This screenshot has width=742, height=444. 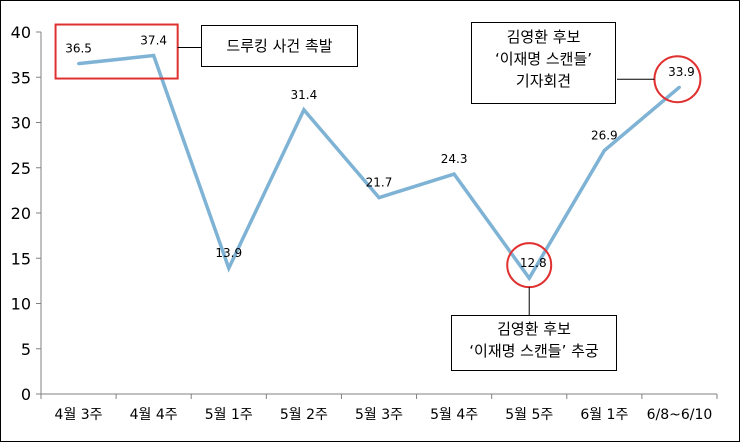 What do you see at coordinates (680, 415) in the screenshot?
I see `x-tick-label: 6/8~6/10` at bounding box center [680, 415].